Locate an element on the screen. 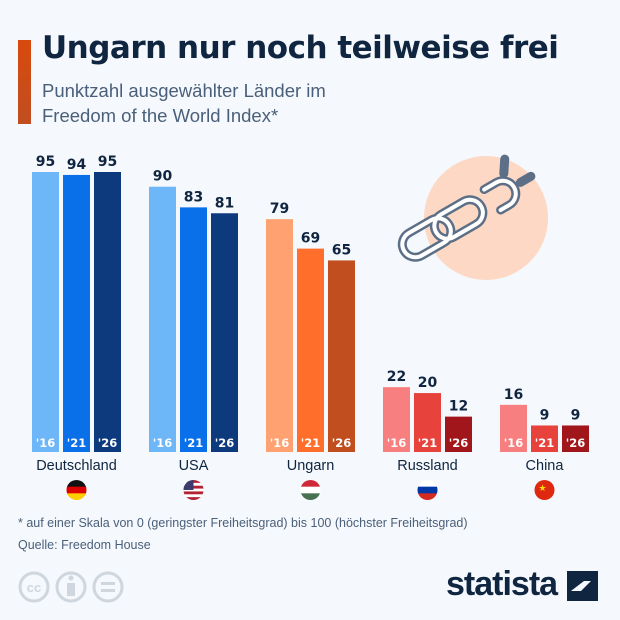  value-label: 79 is located at coordinates (279, 209).